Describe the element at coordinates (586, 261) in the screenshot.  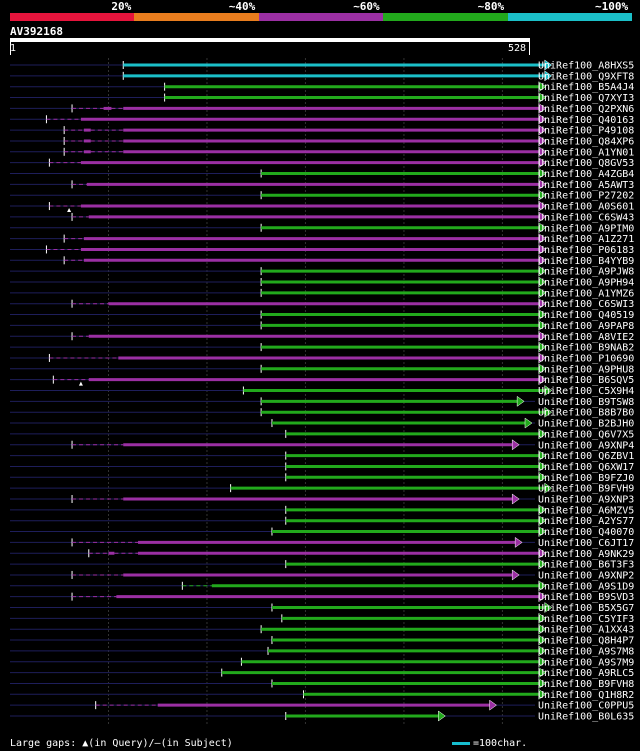
I see `hit-label: UniRef100_B4YYB9` at that location.